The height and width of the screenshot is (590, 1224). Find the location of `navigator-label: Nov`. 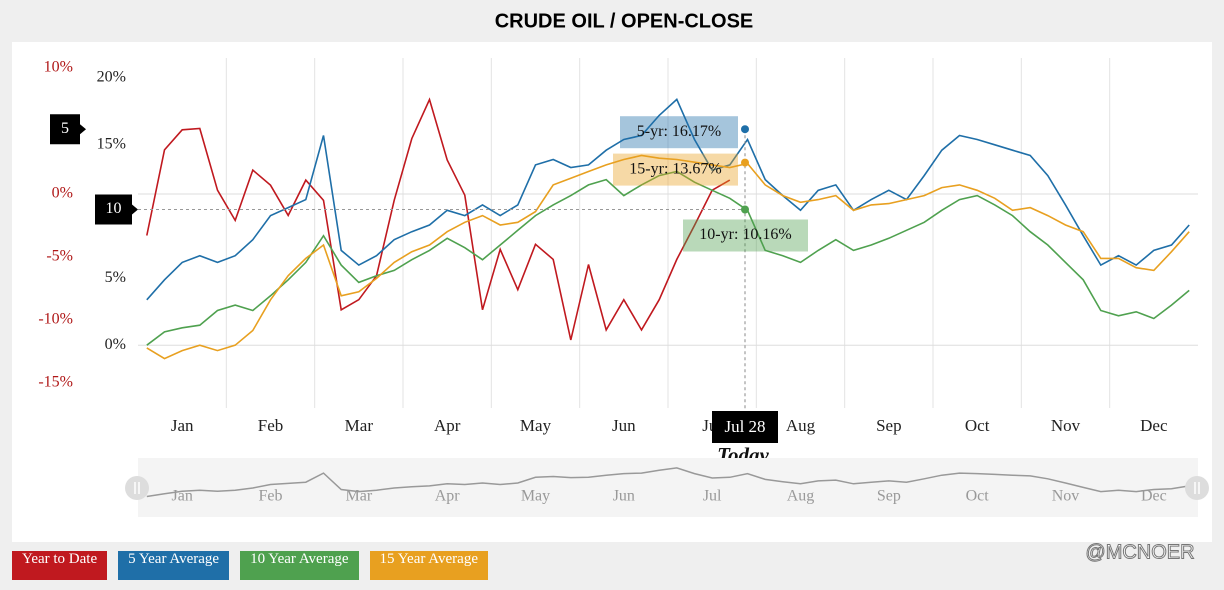

navigator-label: Nov is located at coordinates (1066, 496).